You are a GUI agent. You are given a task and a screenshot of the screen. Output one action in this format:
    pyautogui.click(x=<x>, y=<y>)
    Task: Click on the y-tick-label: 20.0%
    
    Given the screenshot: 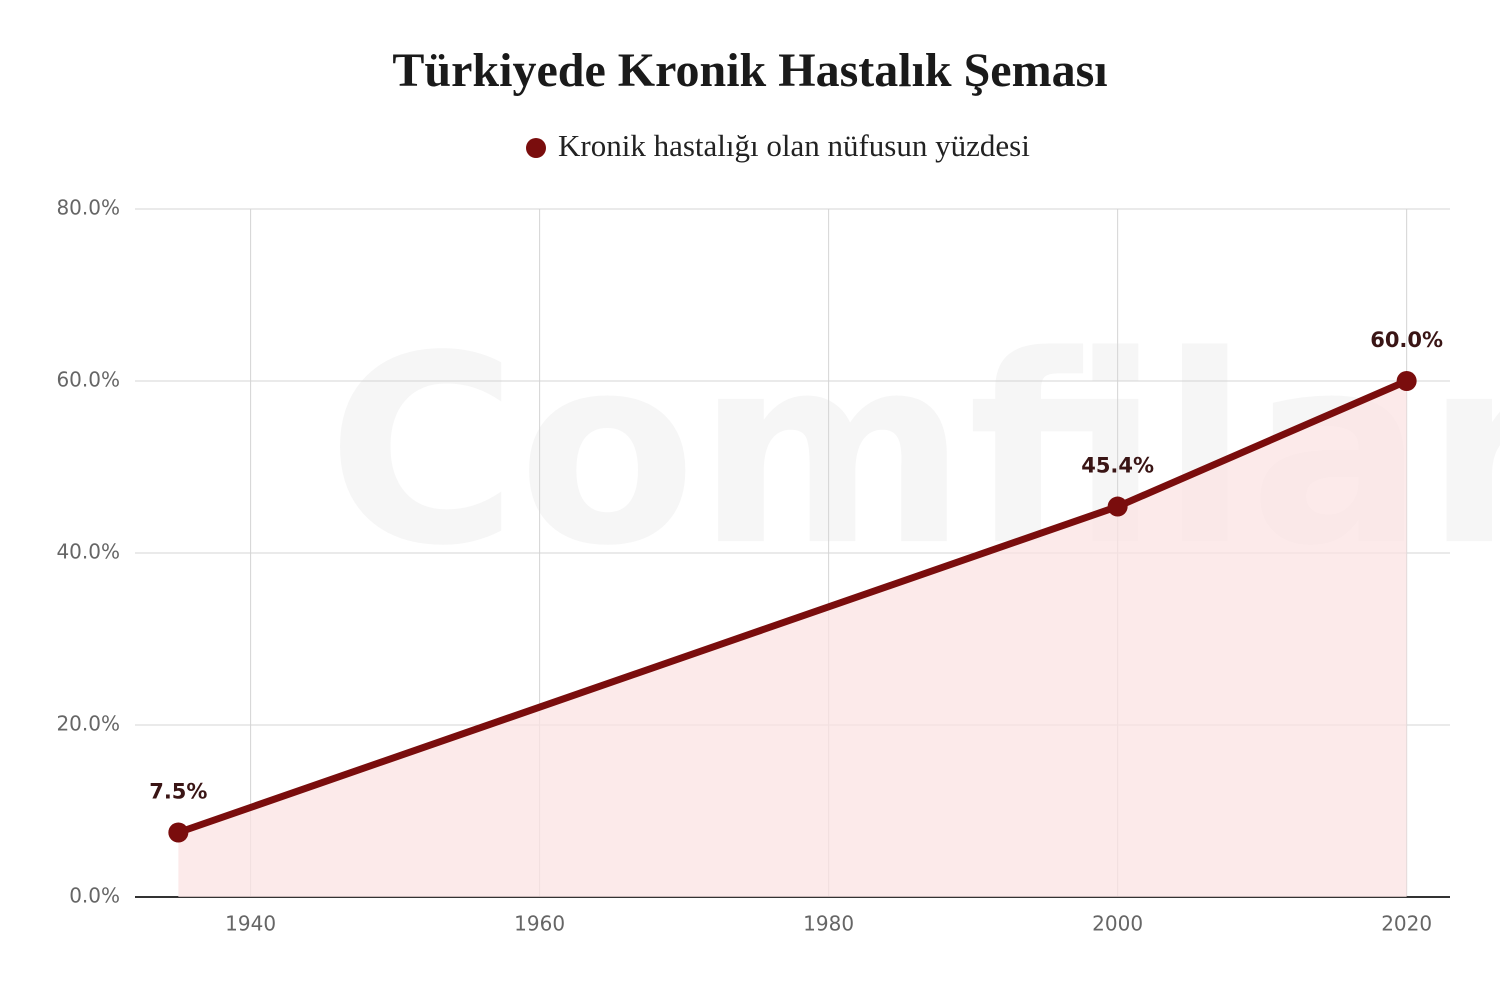 What is the action you would take?
    pyautogui.click(x=88, y=724)
    